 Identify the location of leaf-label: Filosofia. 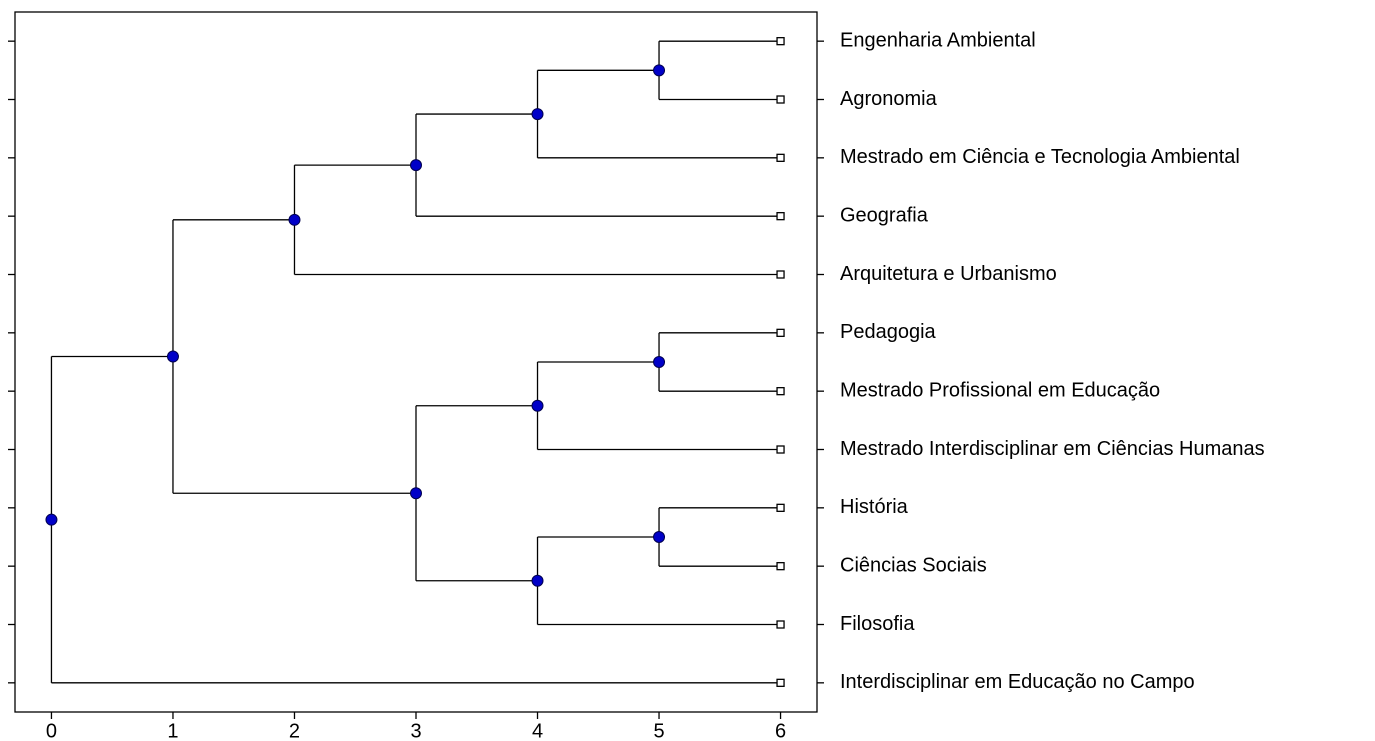
(877, 624).